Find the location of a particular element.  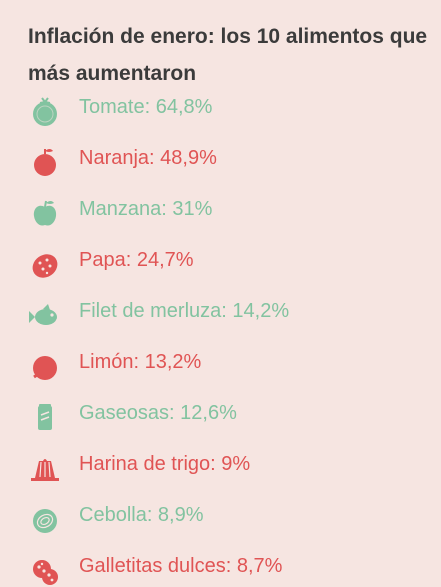

apple-icon is located at coordinates (45, 213).